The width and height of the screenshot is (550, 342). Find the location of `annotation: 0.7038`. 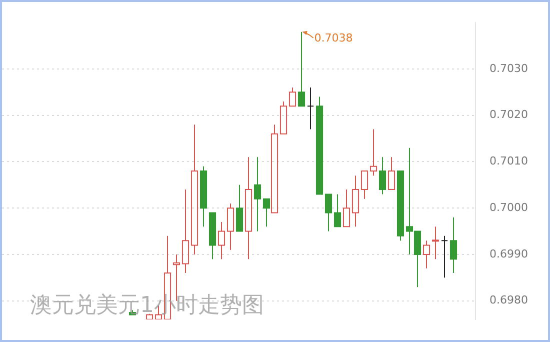

annotation: 0.7038 is located at coordinates (333, 38).